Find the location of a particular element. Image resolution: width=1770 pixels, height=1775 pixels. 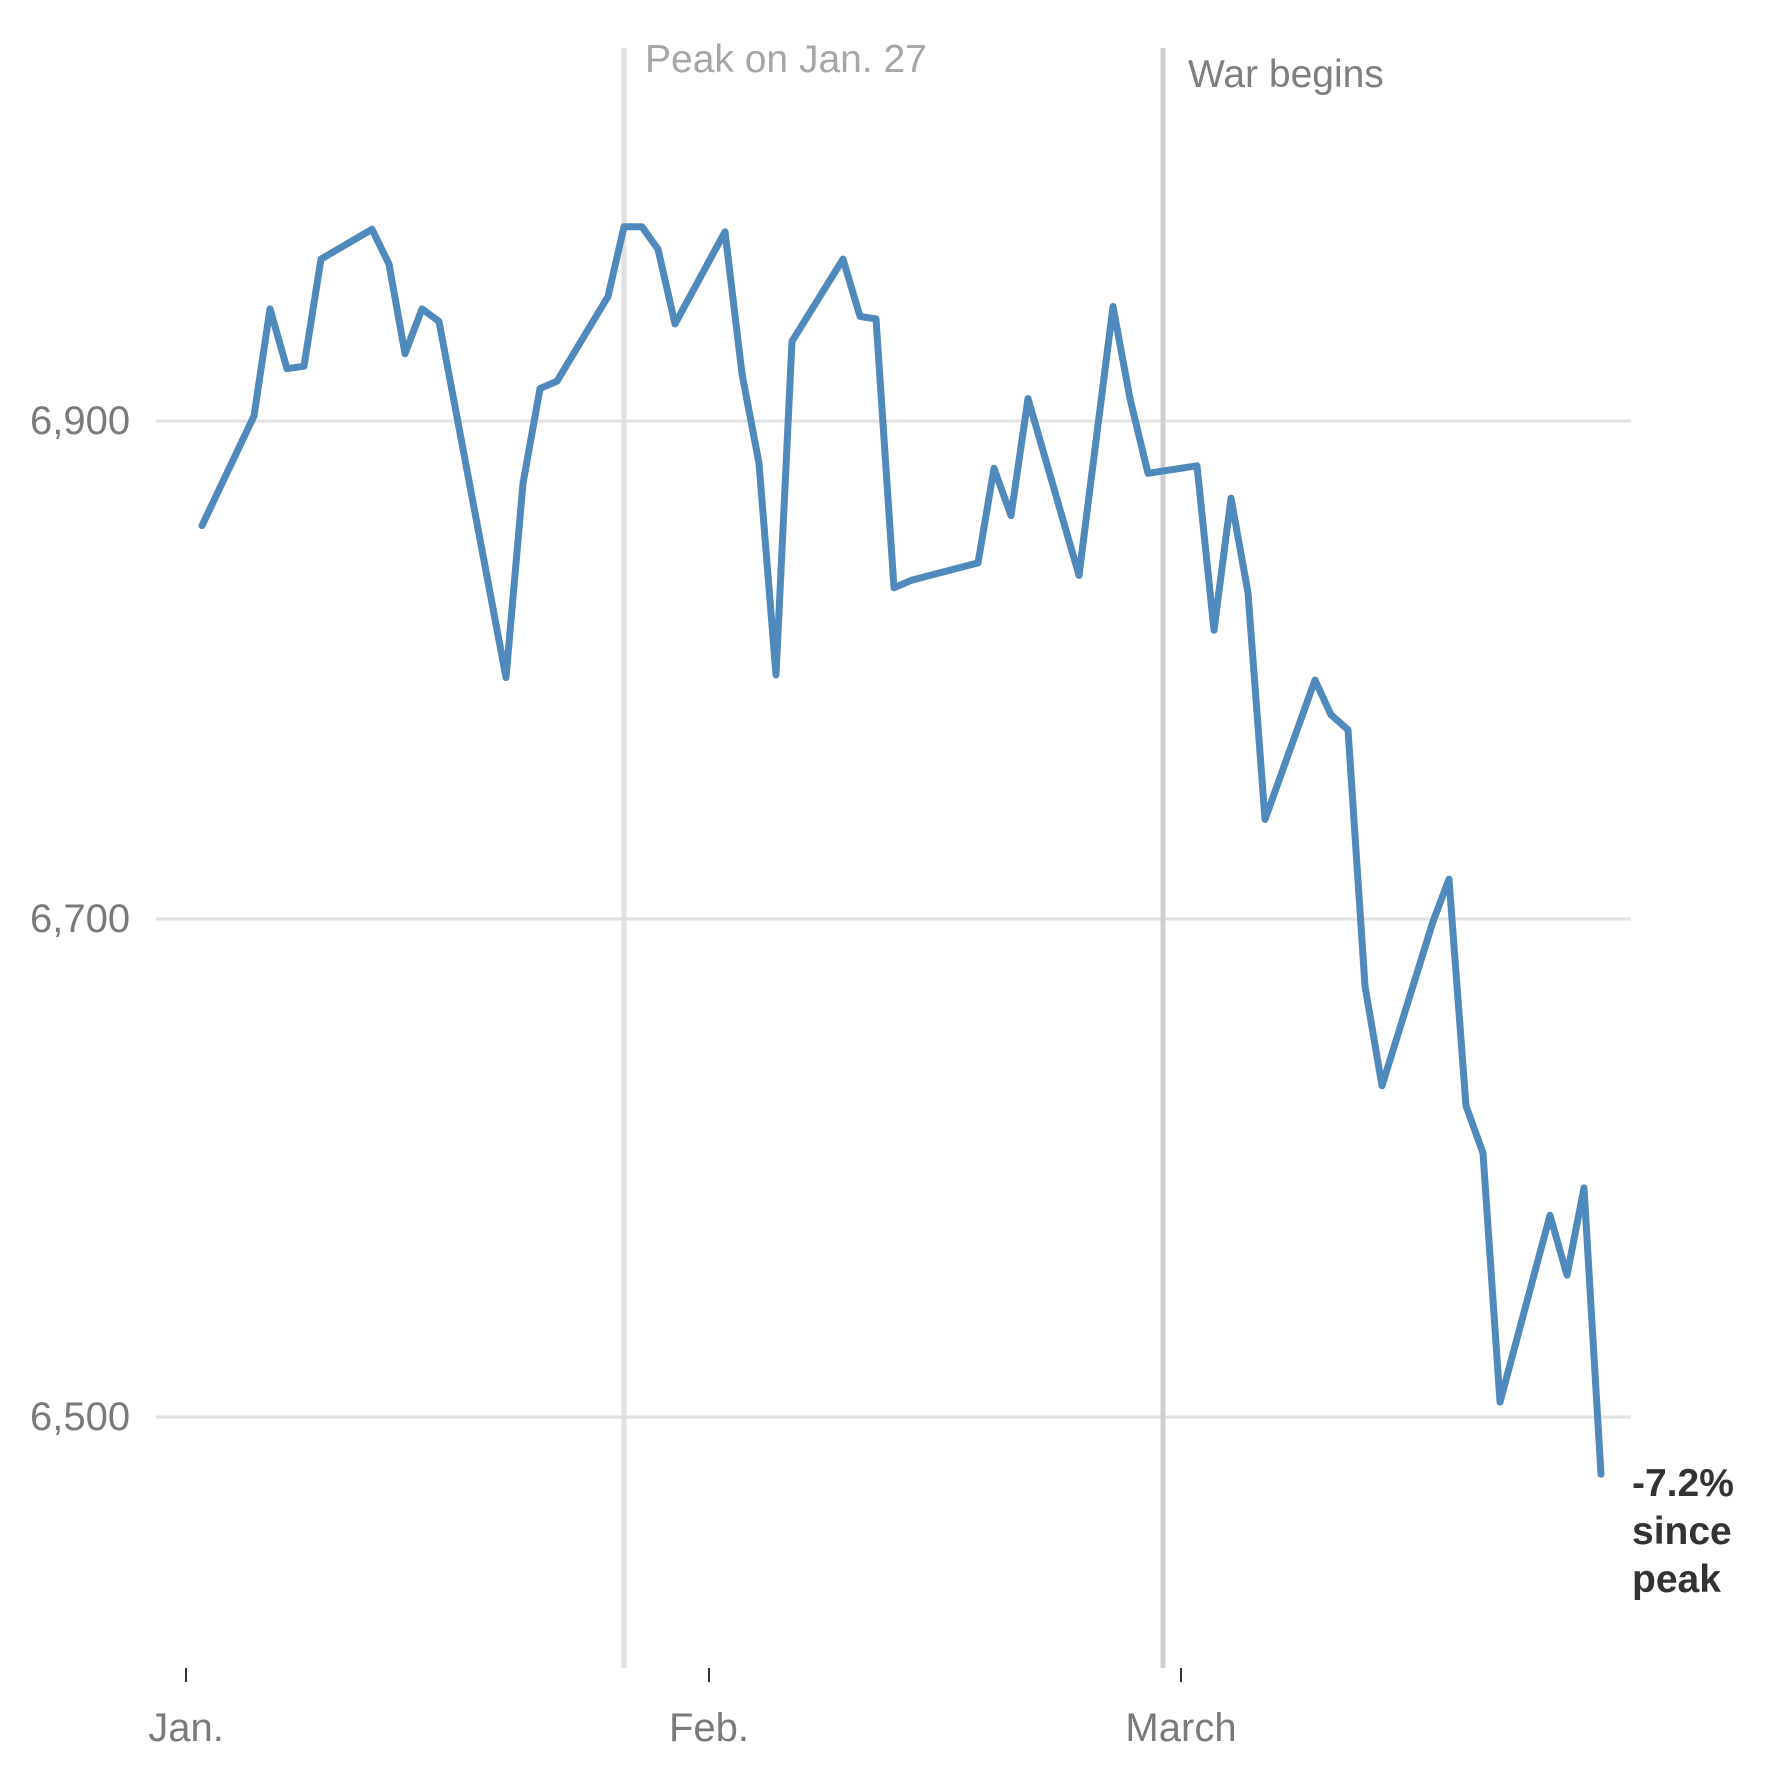

x-ticks is located at coordinates (683, 1675).